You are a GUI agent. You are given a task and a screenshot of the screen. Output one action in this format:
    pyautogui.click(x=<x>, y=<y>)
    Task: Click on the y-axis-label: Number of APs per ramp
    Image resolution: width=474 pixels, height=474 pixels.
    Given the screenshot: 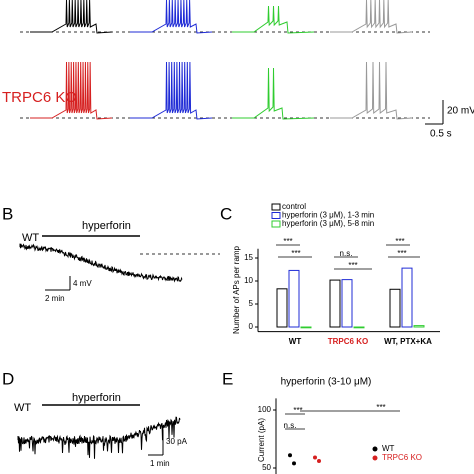 What is the action you would take?
    pyautogui.click(x=236, y=289)
    